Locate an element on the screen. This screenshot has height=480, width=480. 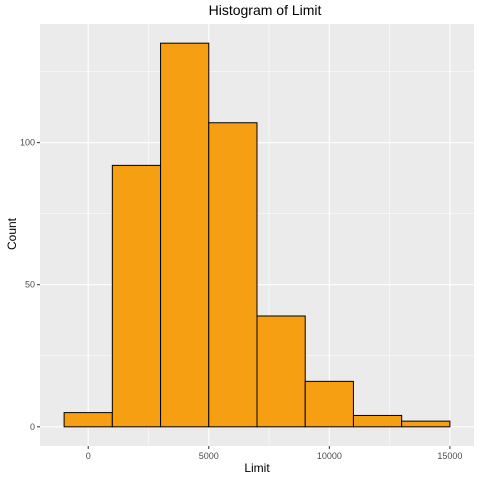
y-tick-label: 50 is located at coordinates (30, 285).